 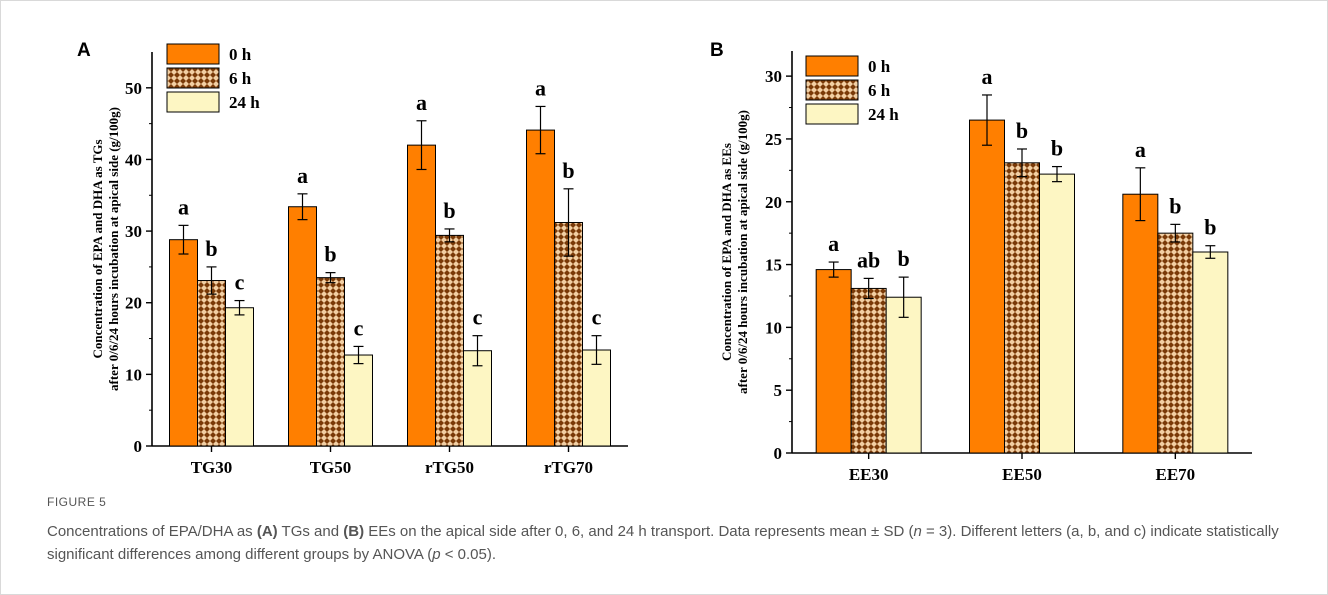 What do you see at coordinates (97, 248) in the screenshot?
I see `y-axis-label: Concentration of EPA and DHA as TGs` at bounding box center [97, 248].